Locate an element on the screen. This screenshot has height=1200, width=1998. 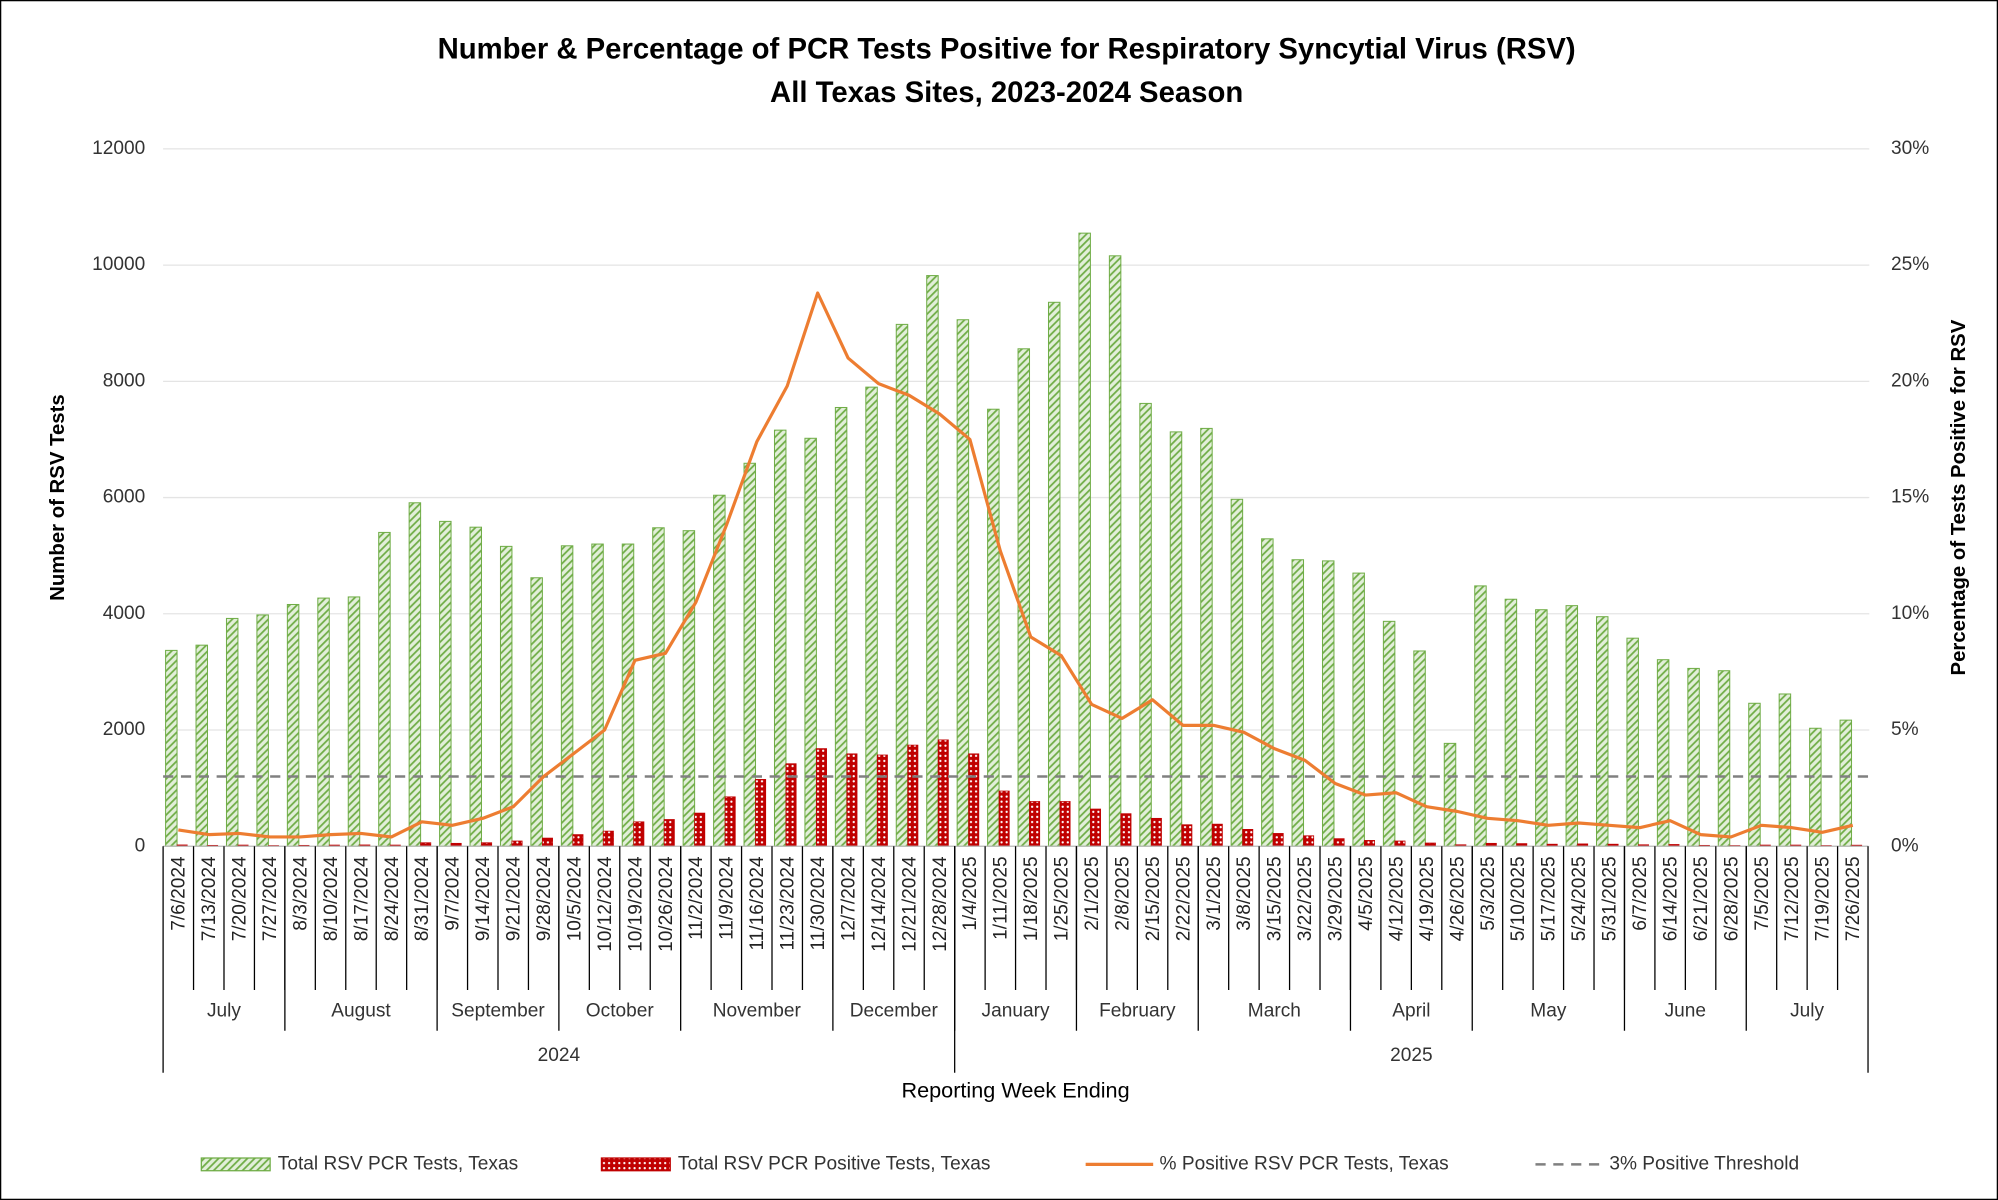
x-tick-label: 5/31/2025 is located at coordinates (1610, 898).